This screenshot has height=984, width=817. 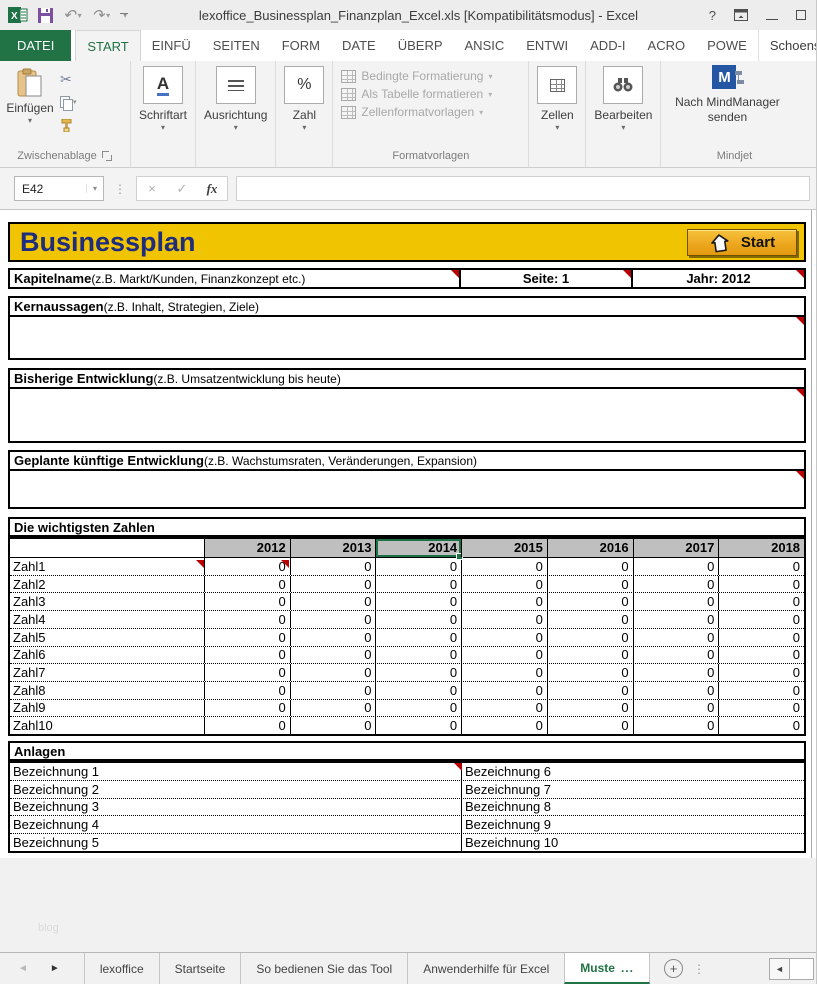 I want to click on year-header-cell: 2015, so click(x=504, y=548).